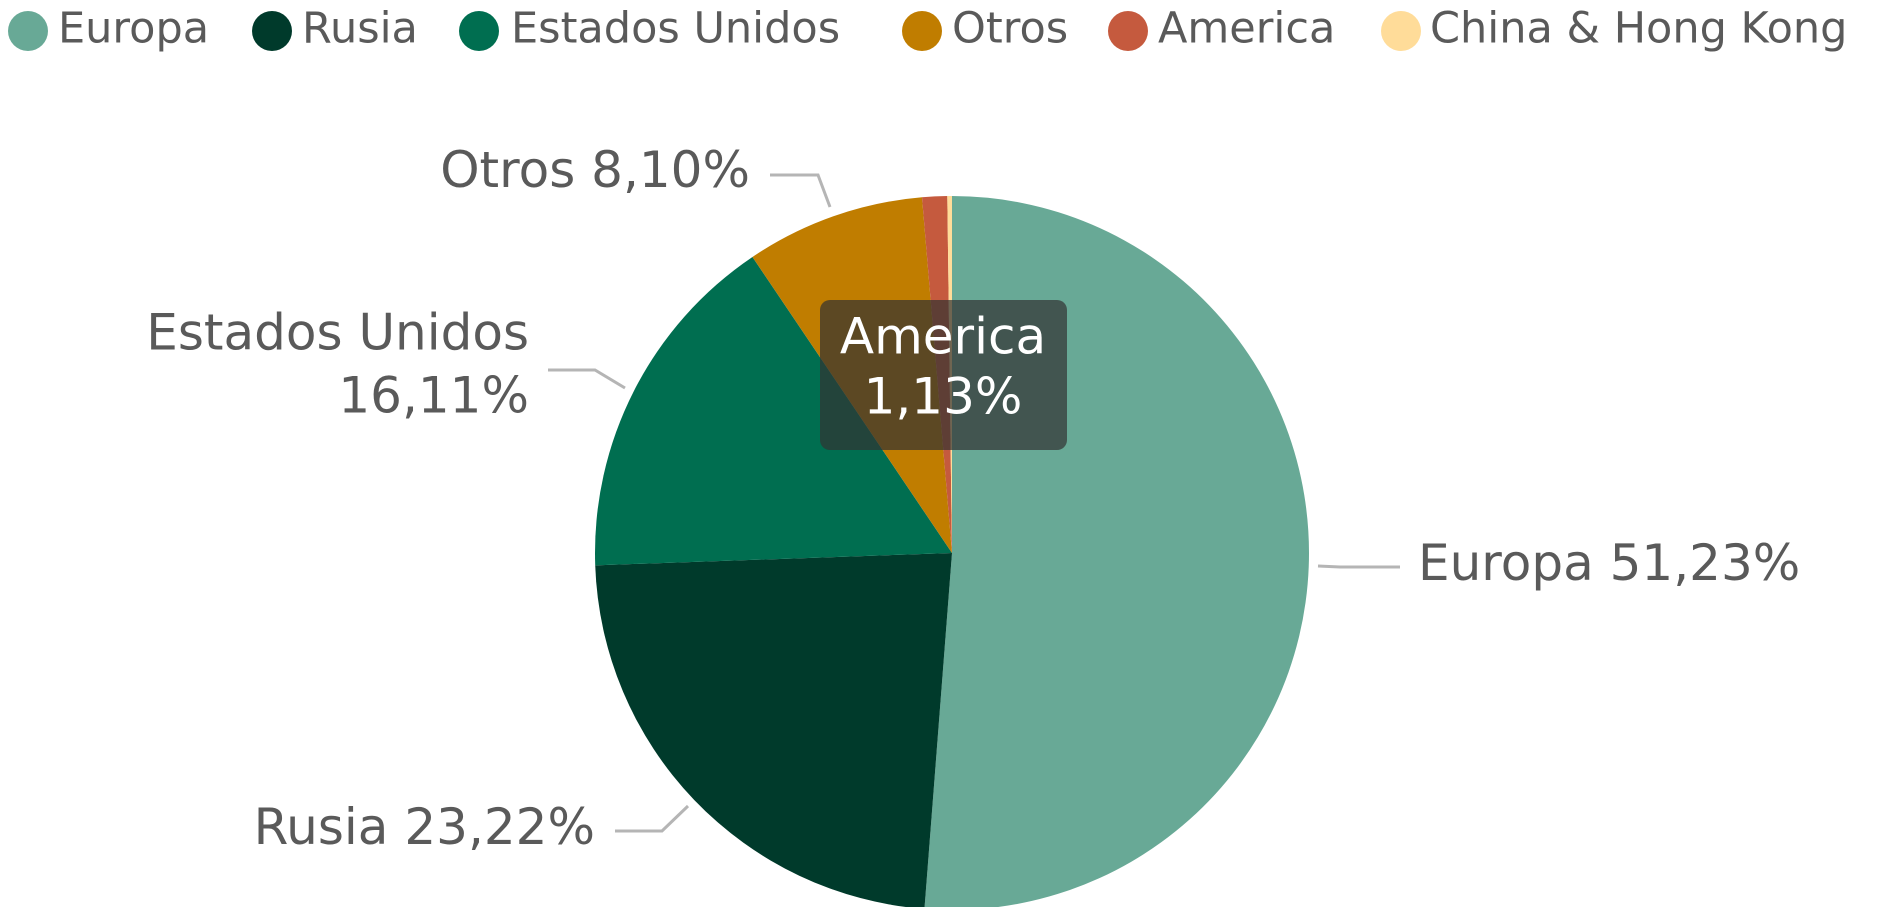 This screenshot has height=907, width=1885. What do you see at coordinates (1638, 29) in the screenshot?
I see `legend-label: China & Hong Kong` at bounding box center [1638, 29].